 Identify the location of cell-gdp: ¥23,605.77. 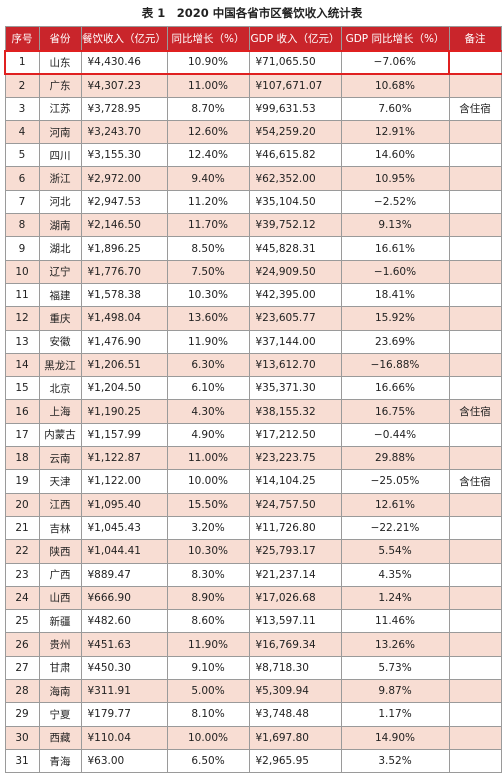
(295, 318).